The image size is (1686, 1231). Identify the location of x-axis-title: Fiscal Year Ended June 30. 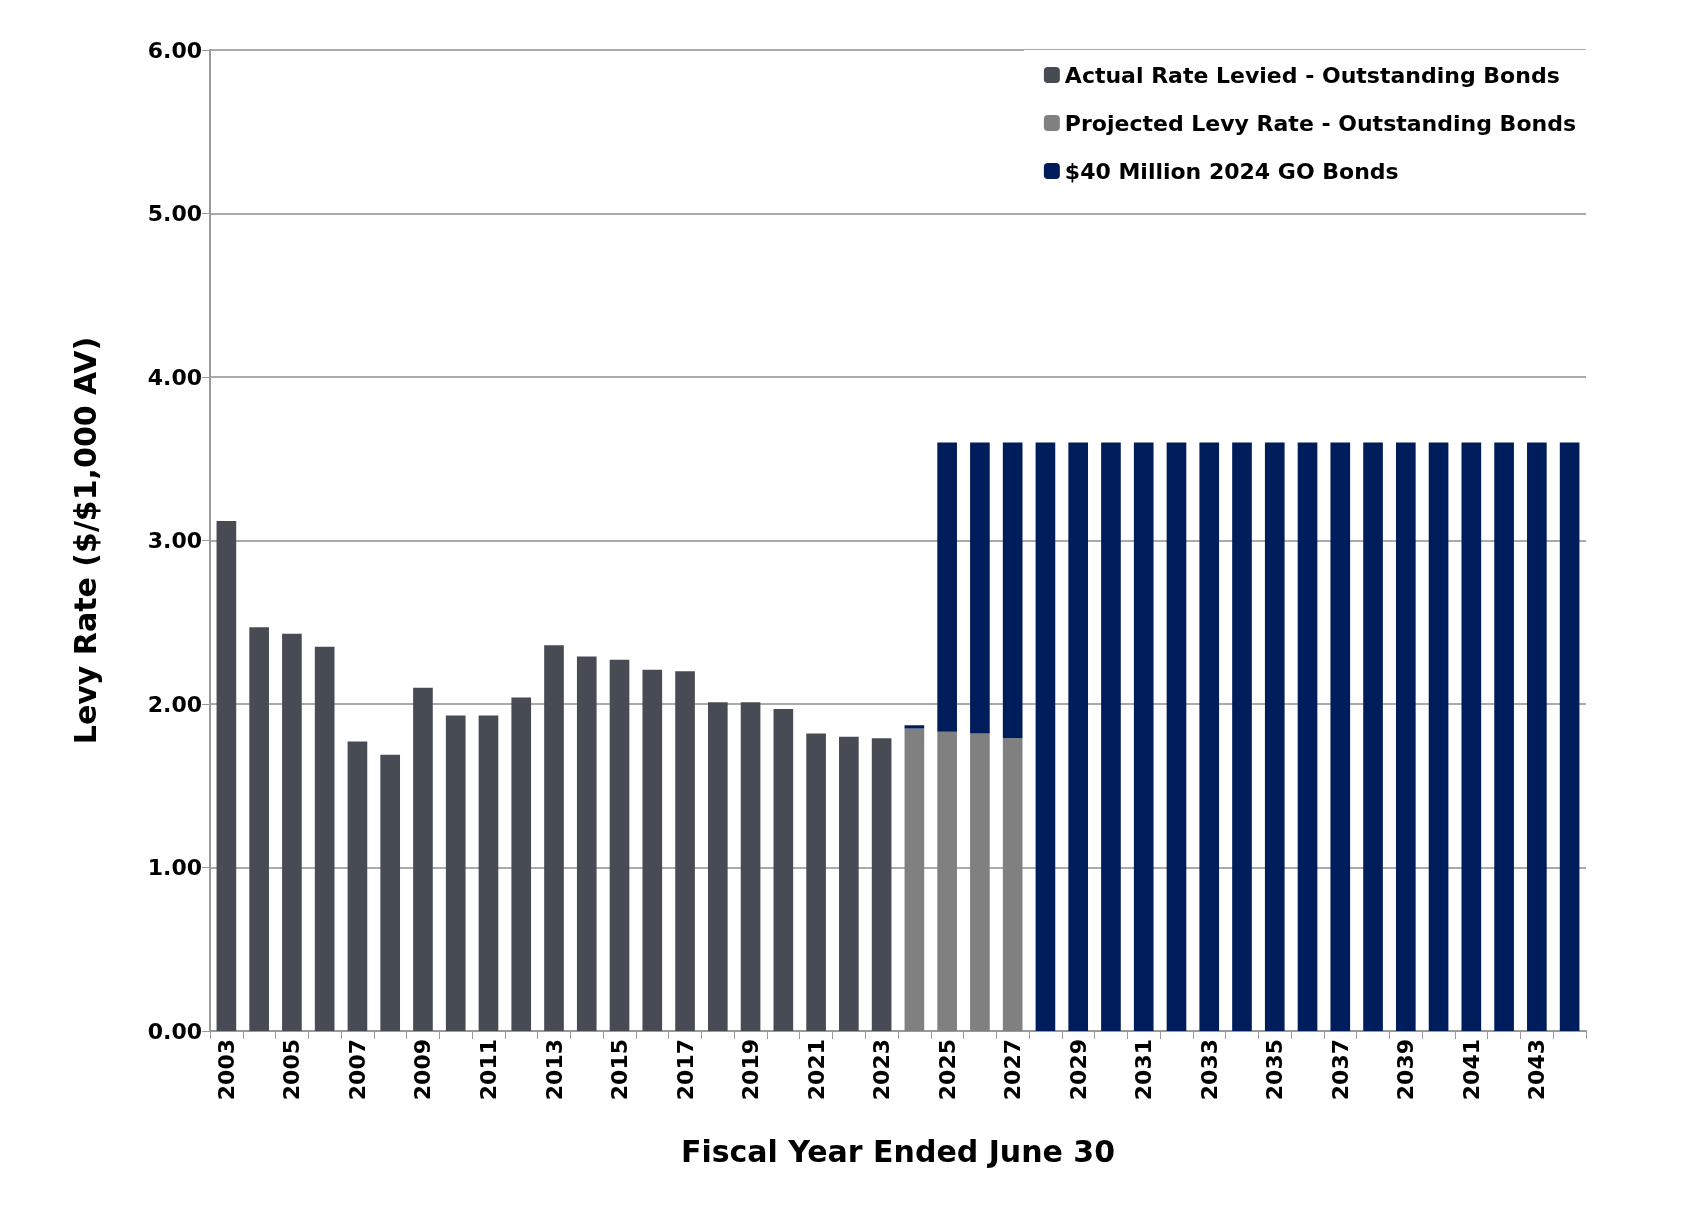
(898, 1151).